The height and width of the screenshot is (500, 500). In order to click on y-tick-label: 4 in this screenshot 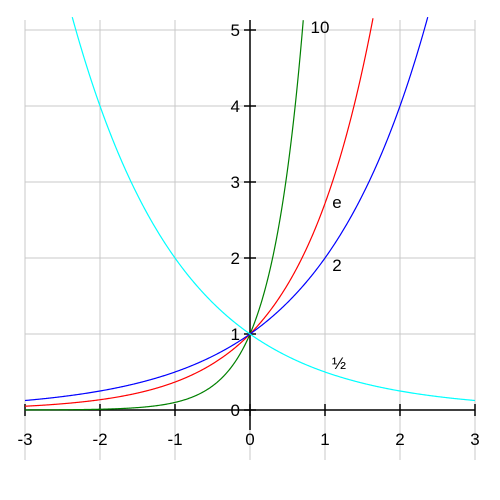, I will do `click(235, 106)`.